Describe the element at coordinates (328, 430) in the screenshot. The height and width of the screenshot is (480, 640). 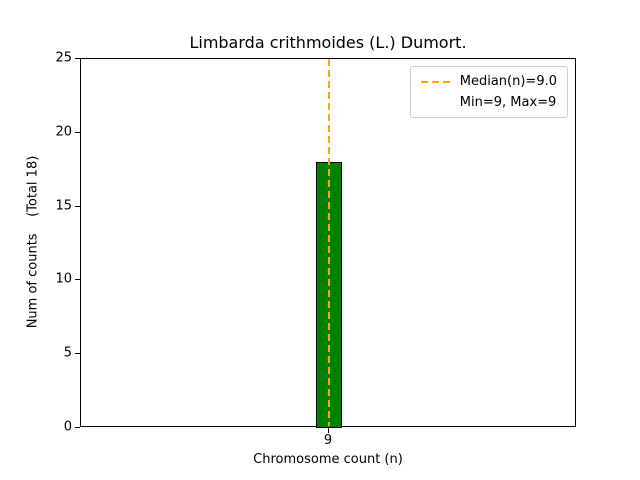
I see `x-tick-mark` at that location.